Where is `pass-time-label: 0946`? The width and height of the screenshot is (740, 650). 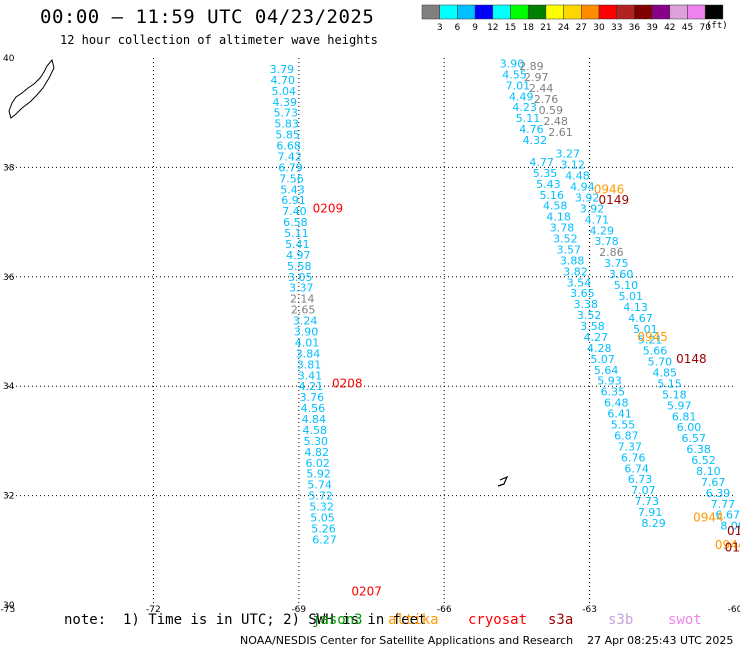
pass-time-label: 0946 is located at coordinates (609, 189).